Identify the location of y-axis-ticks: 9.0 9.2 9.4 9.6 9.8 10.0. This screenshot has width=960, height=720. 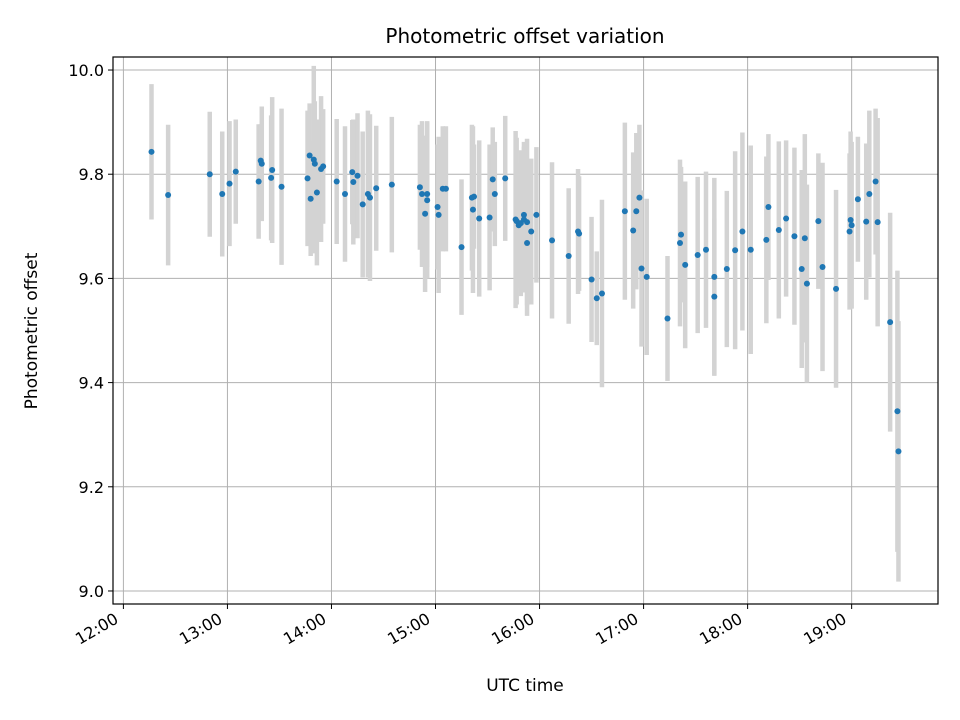
(90, 331).